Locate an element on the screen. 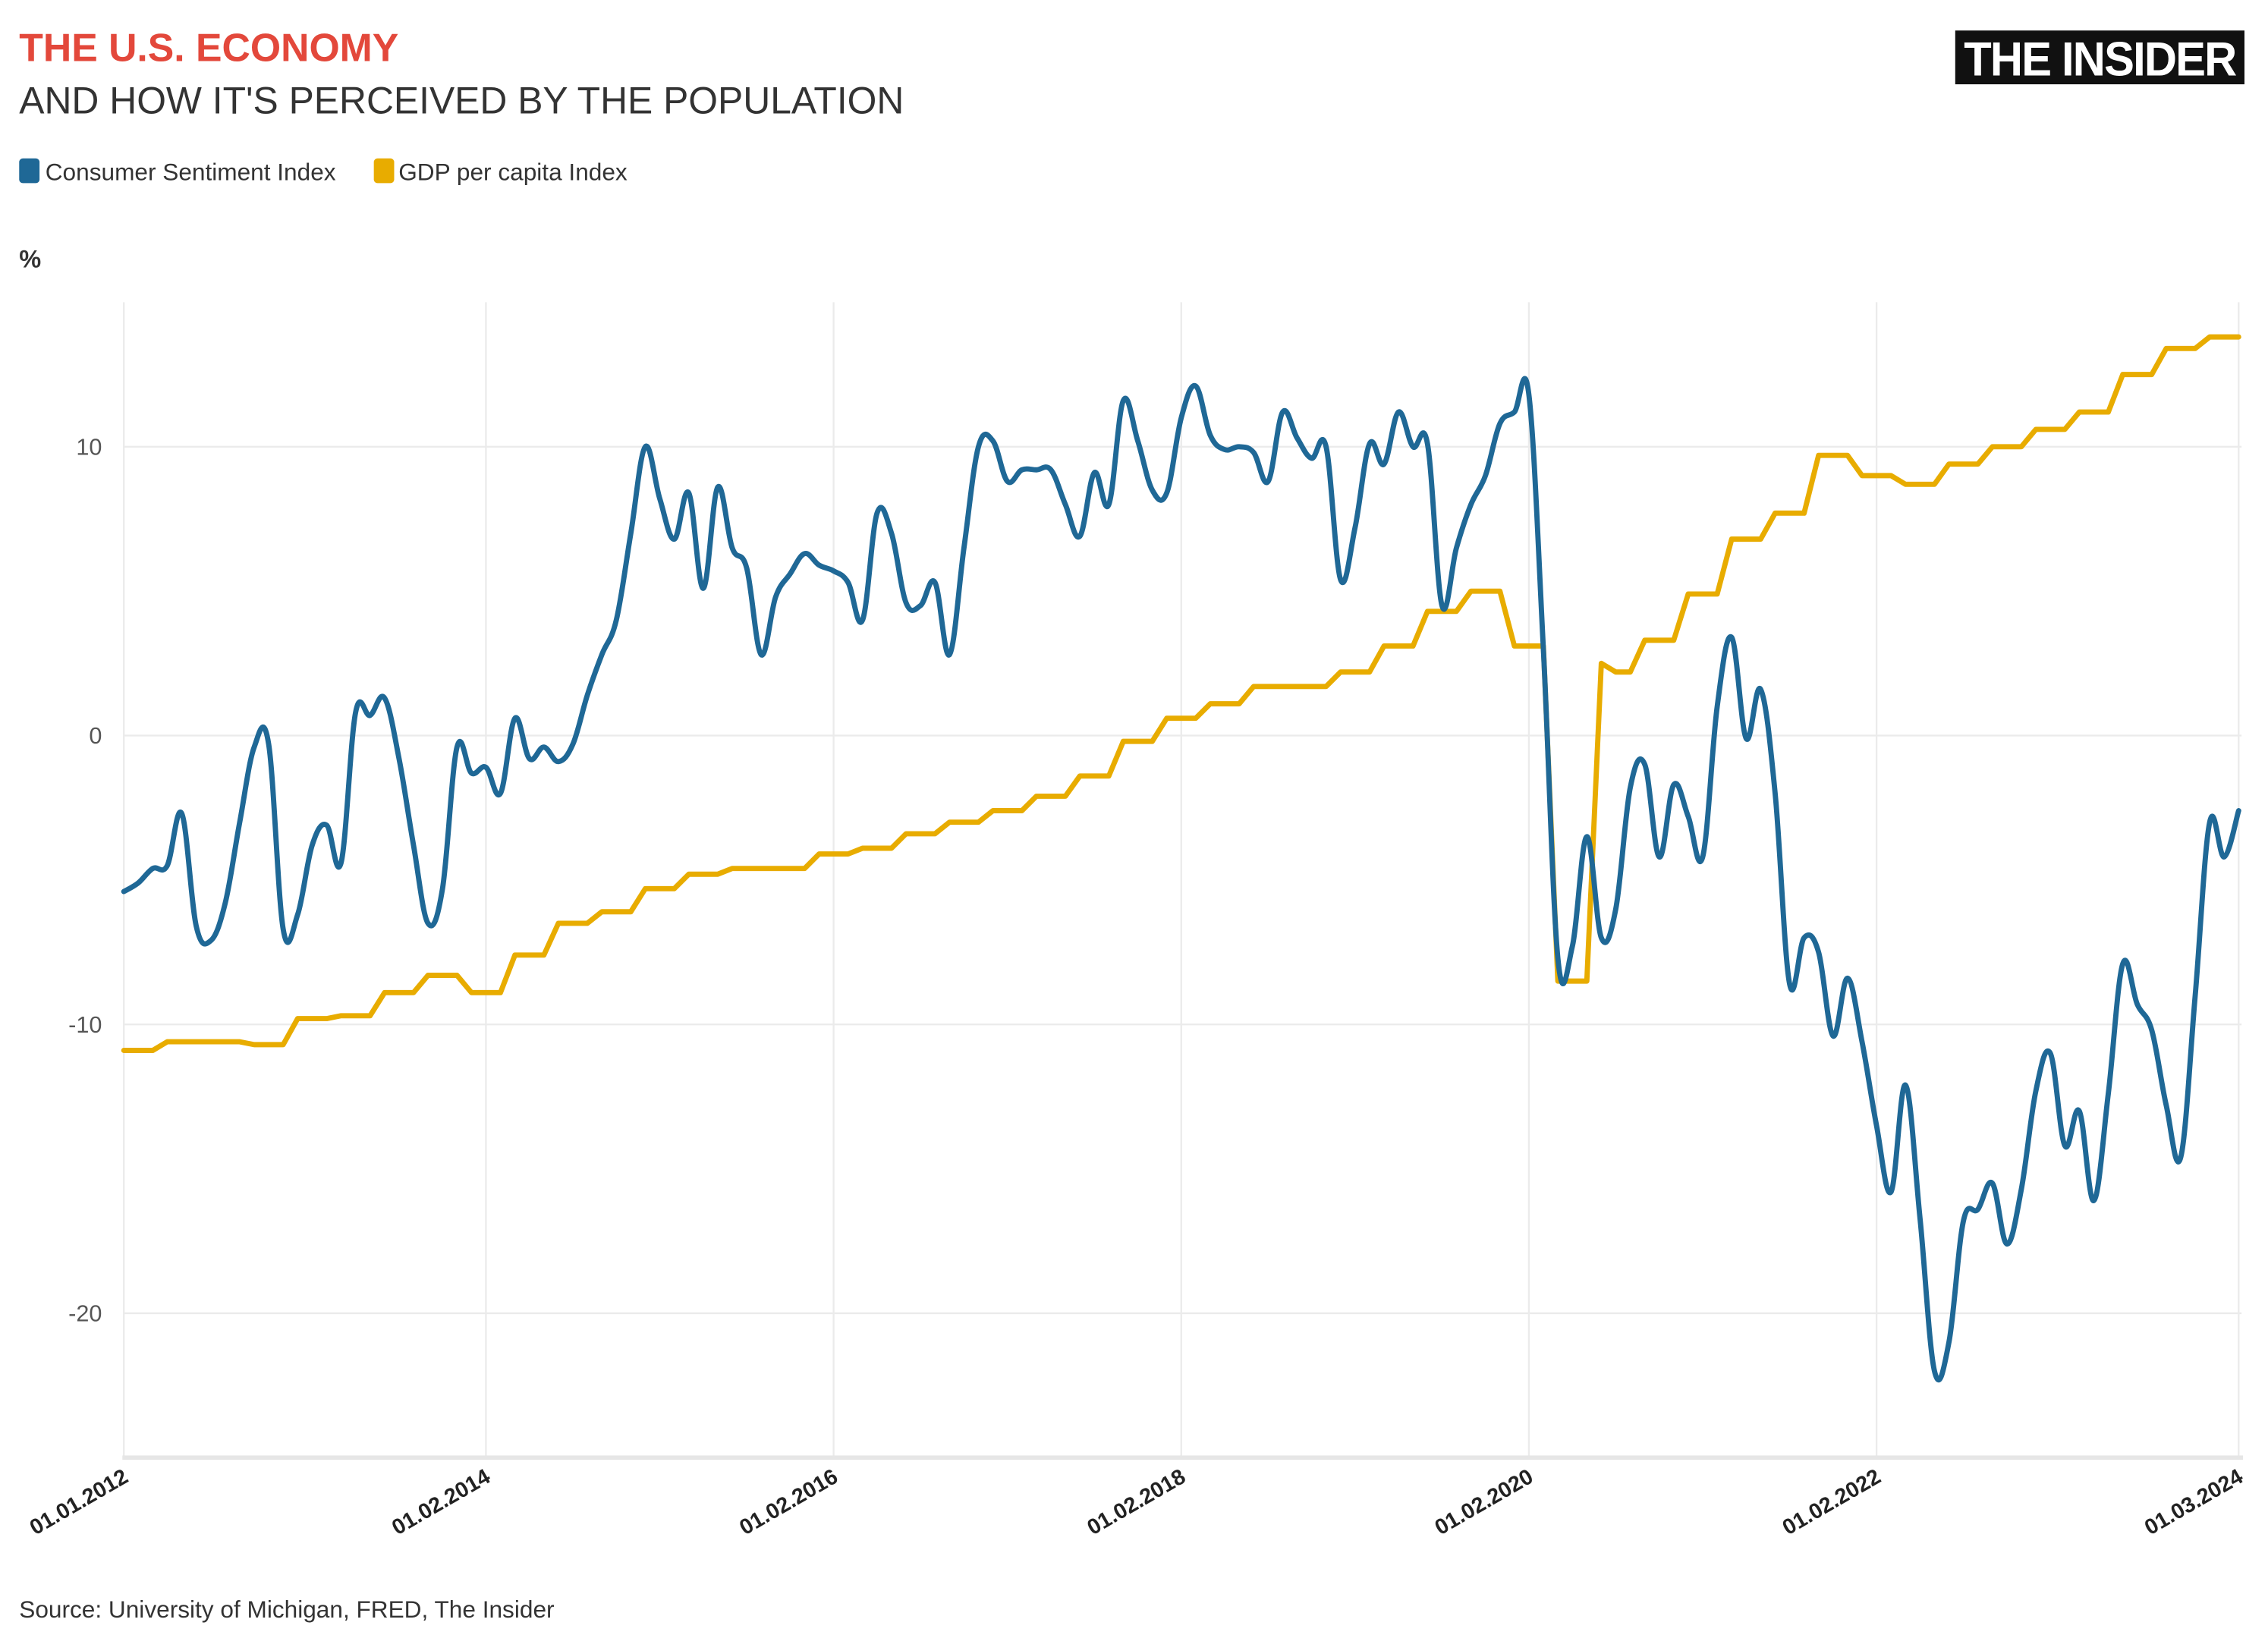 This screenshot has width=2268, height=1635. legend-item-sentiment: Consumer Sentiment Index is located at coordinates (177, 172).